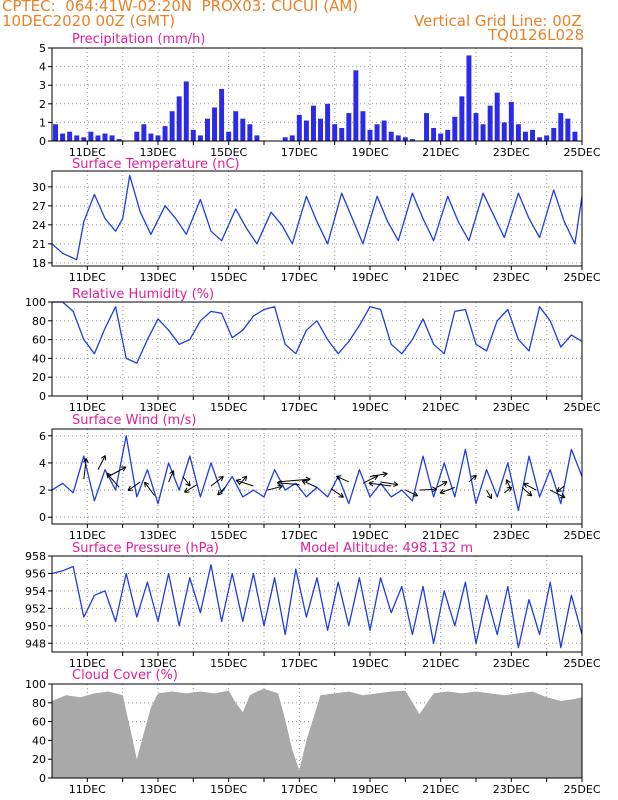 This screenshot has width=618, height=800. I want to click on y-tick-label: 5, so click(42, 48).